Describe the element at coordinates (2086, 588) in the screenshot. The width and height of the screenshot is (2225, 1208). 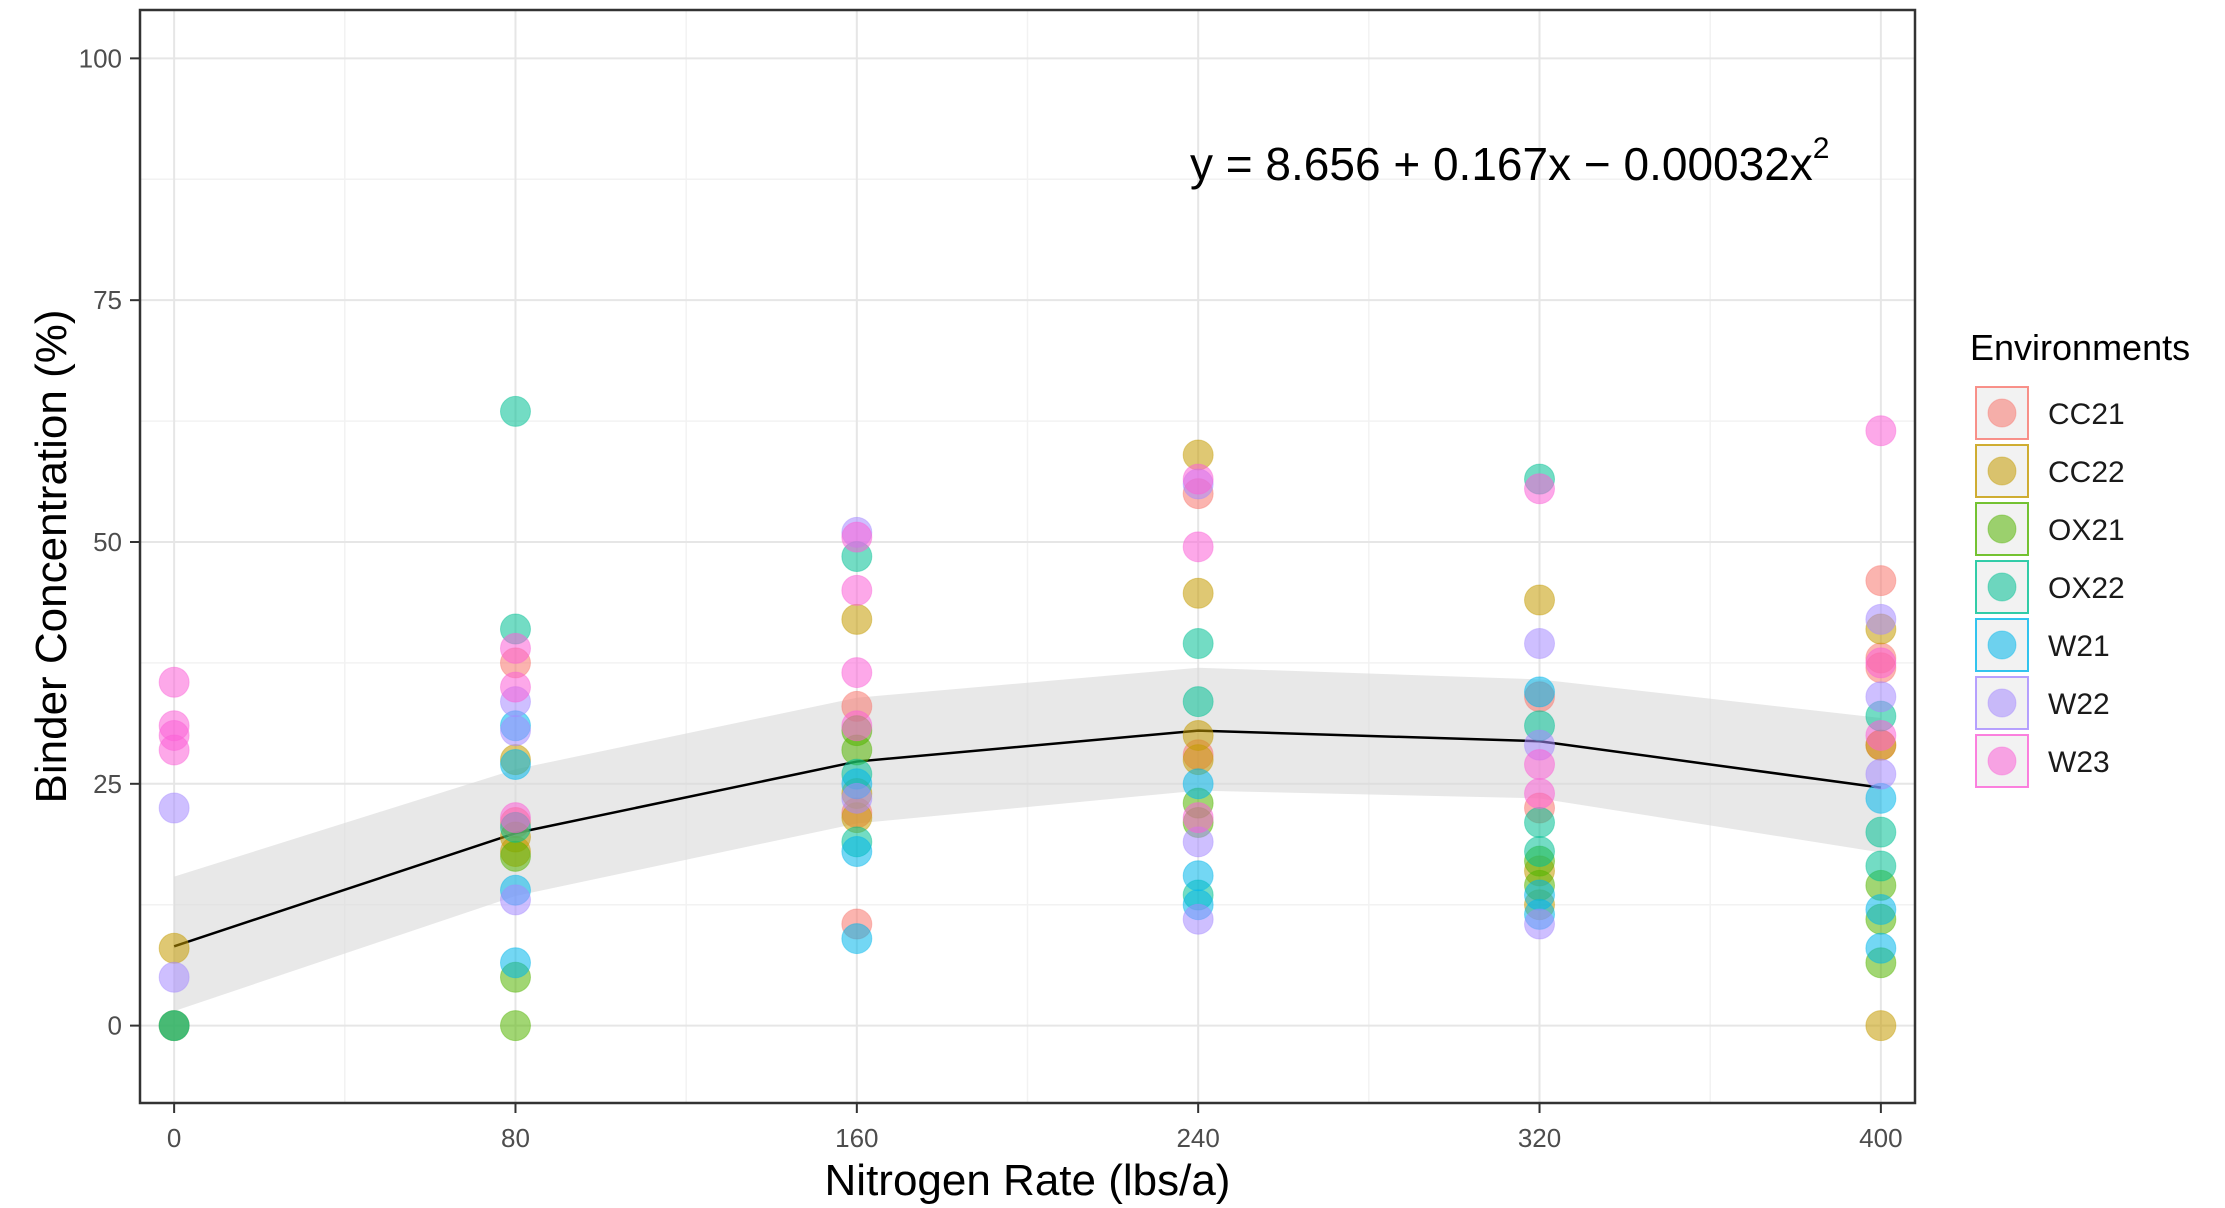
I see `legend-label: OX22` at that location.